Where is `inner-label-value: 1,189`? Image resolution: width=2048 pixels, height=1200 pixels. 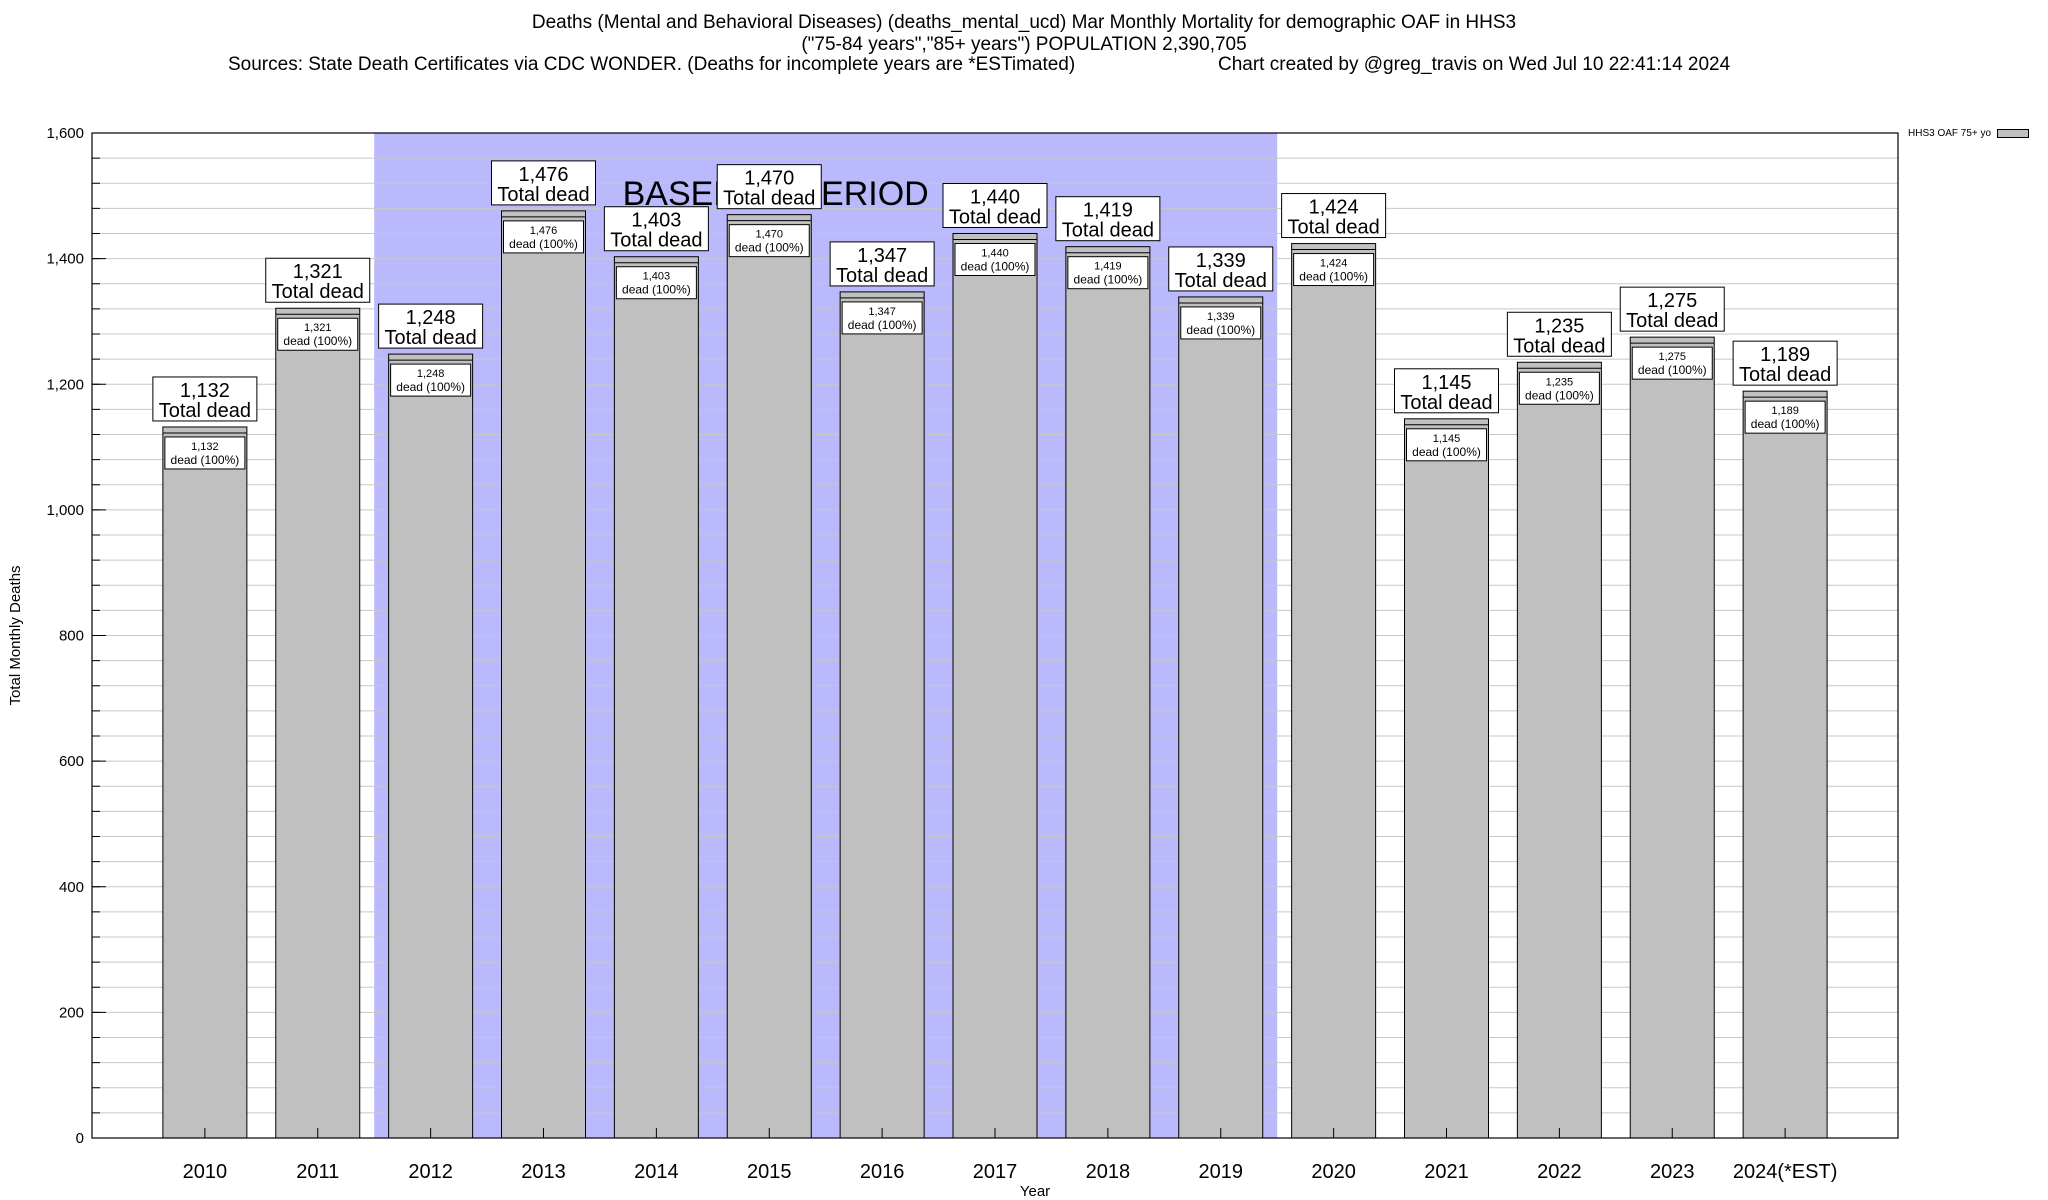 inner-label-value: 1,189 is located at coordinates (1785, 411).